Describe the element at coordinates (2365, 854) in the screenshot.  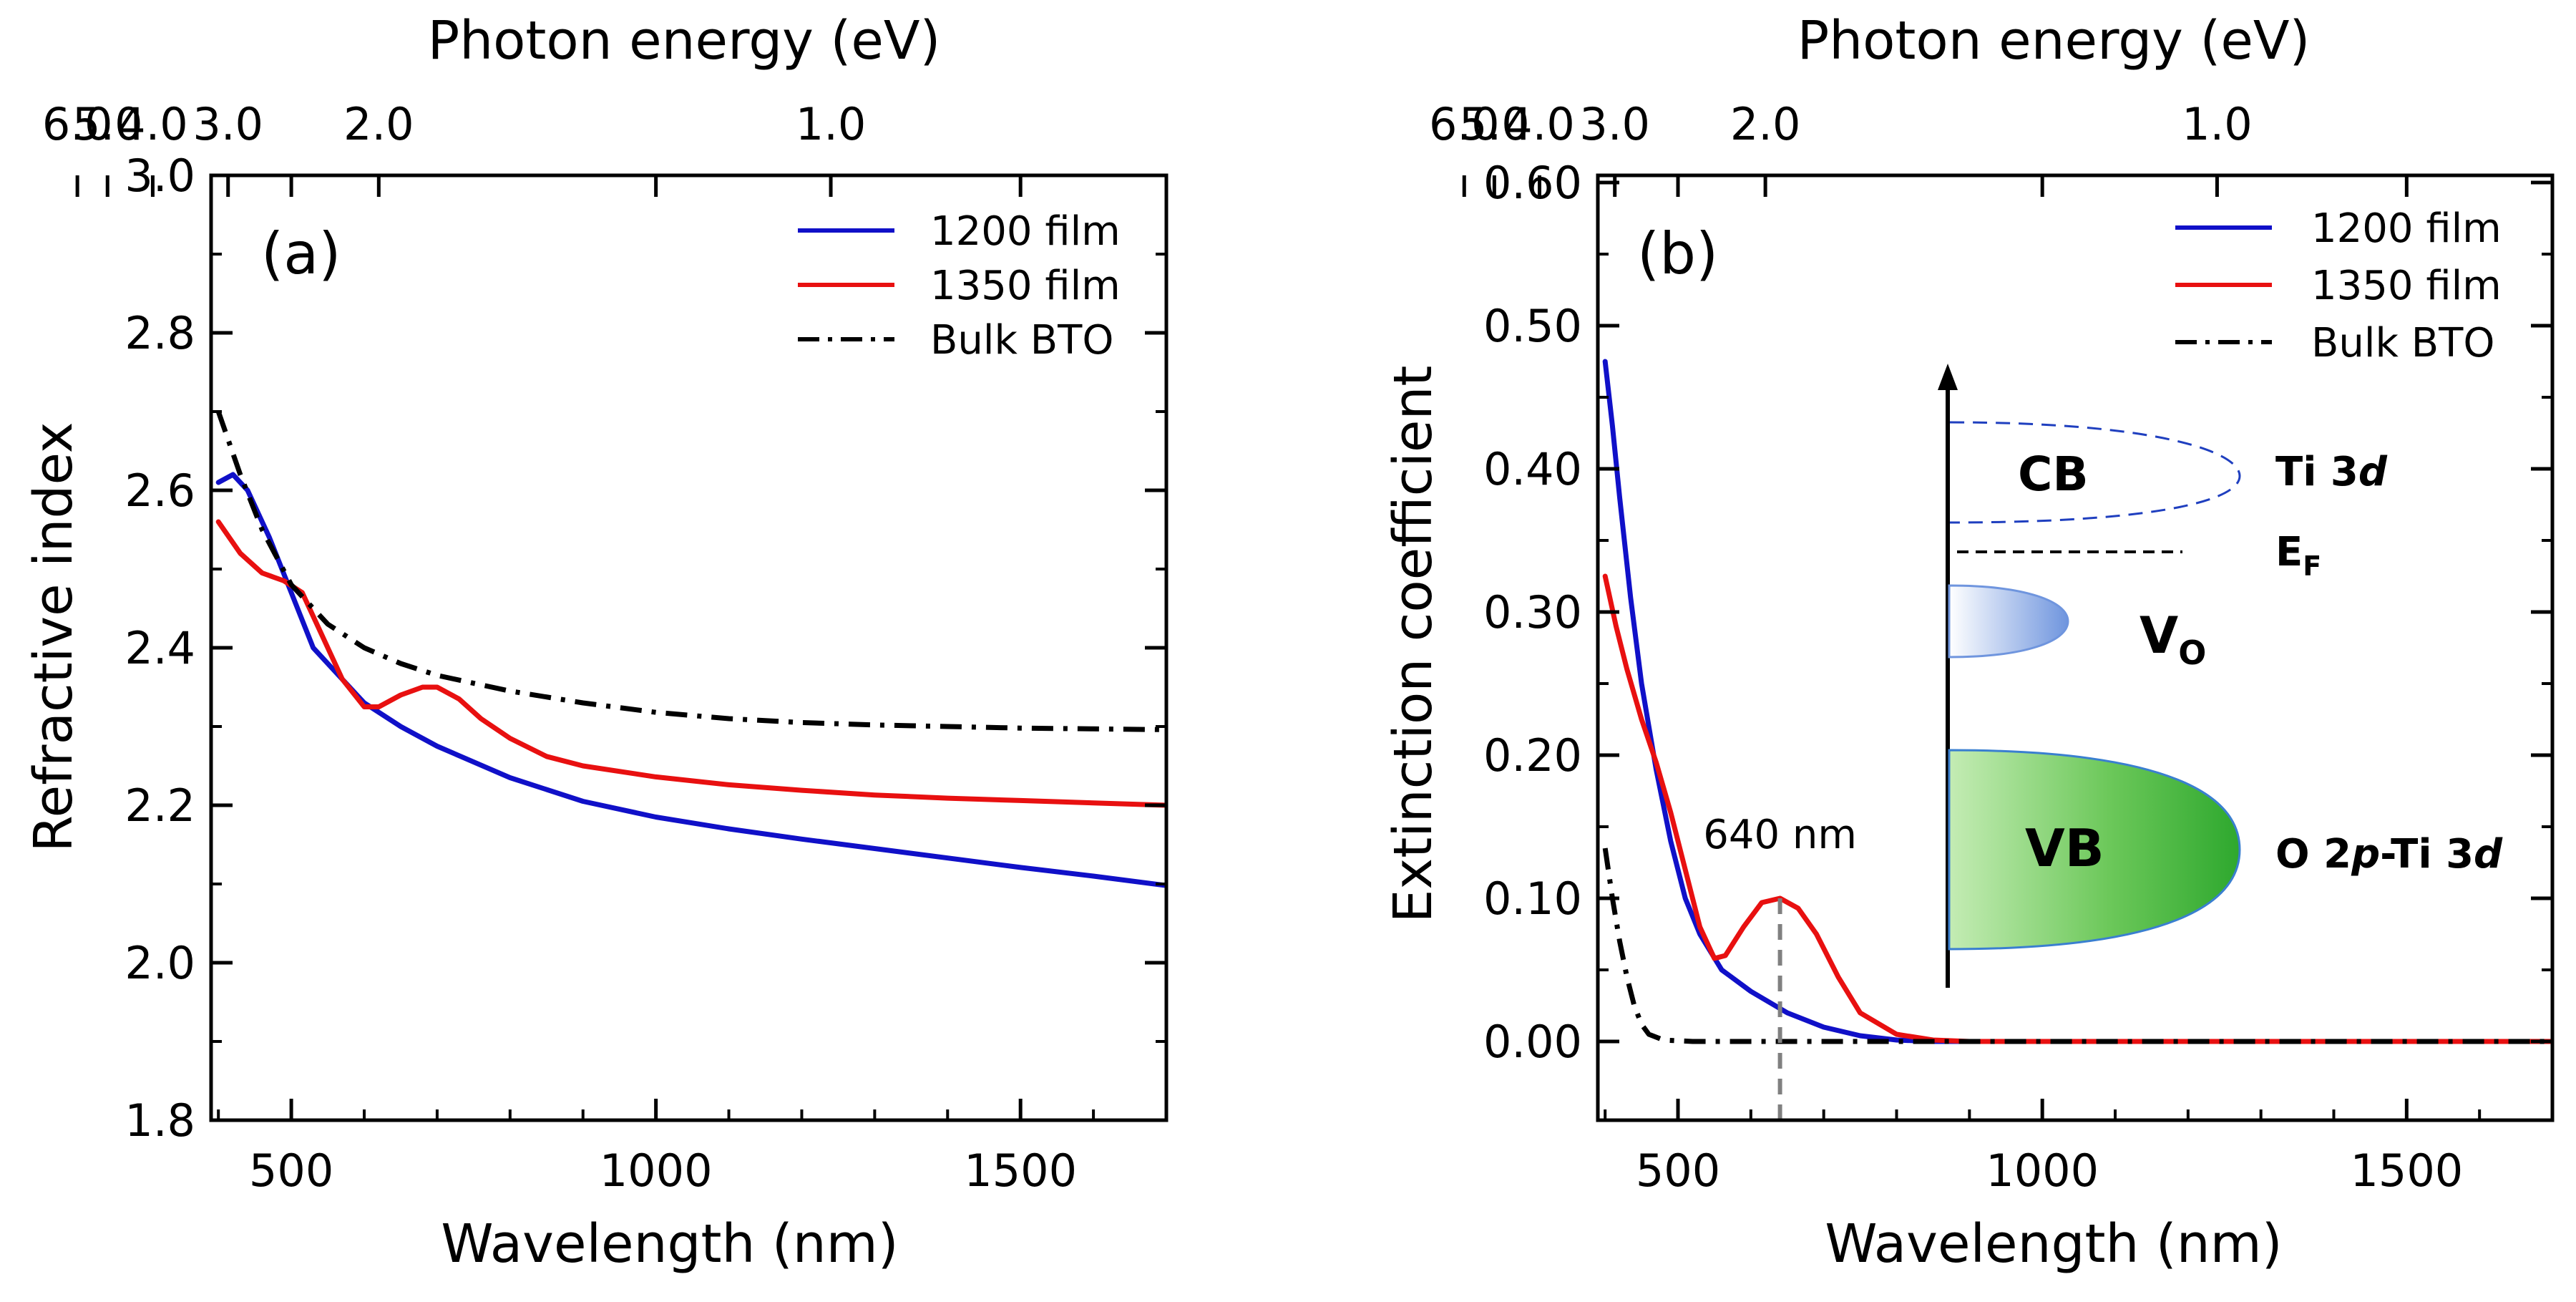
I see `o2p-label-b: p` at that location.